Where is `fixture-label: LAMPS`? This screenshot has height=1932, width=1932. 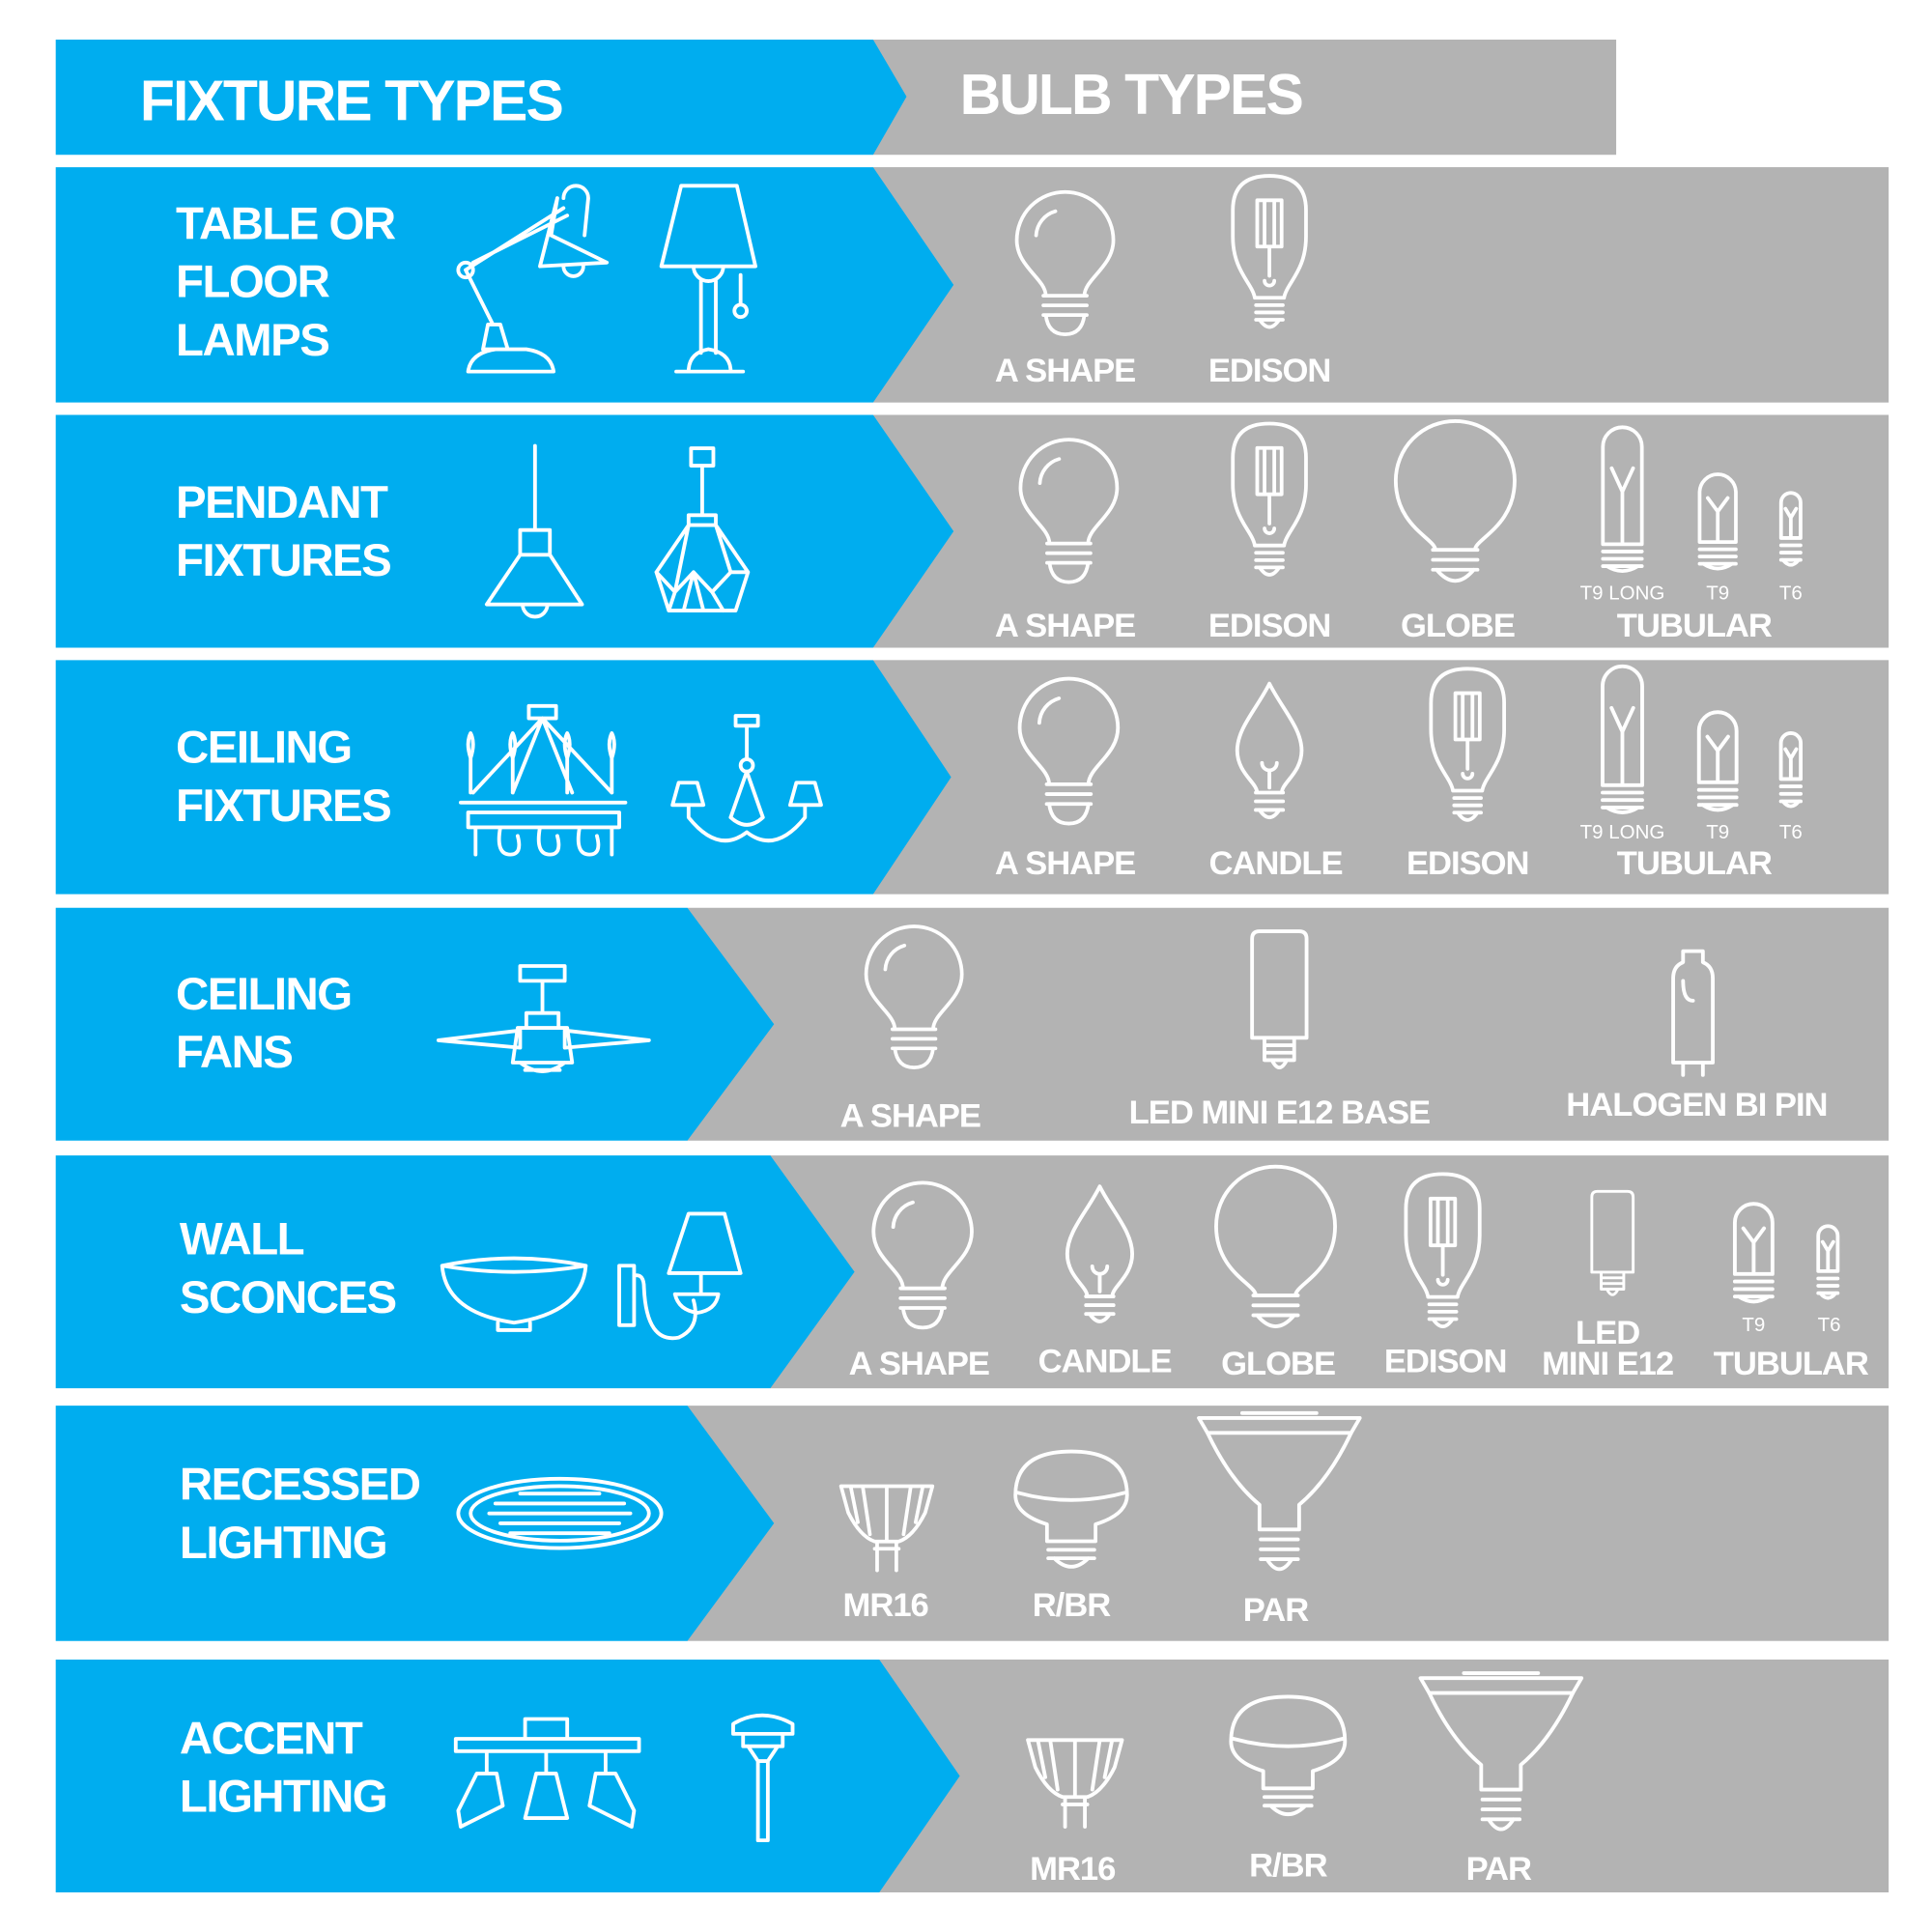
fixture-label: LAMPS is located at coordinates (252, 340).